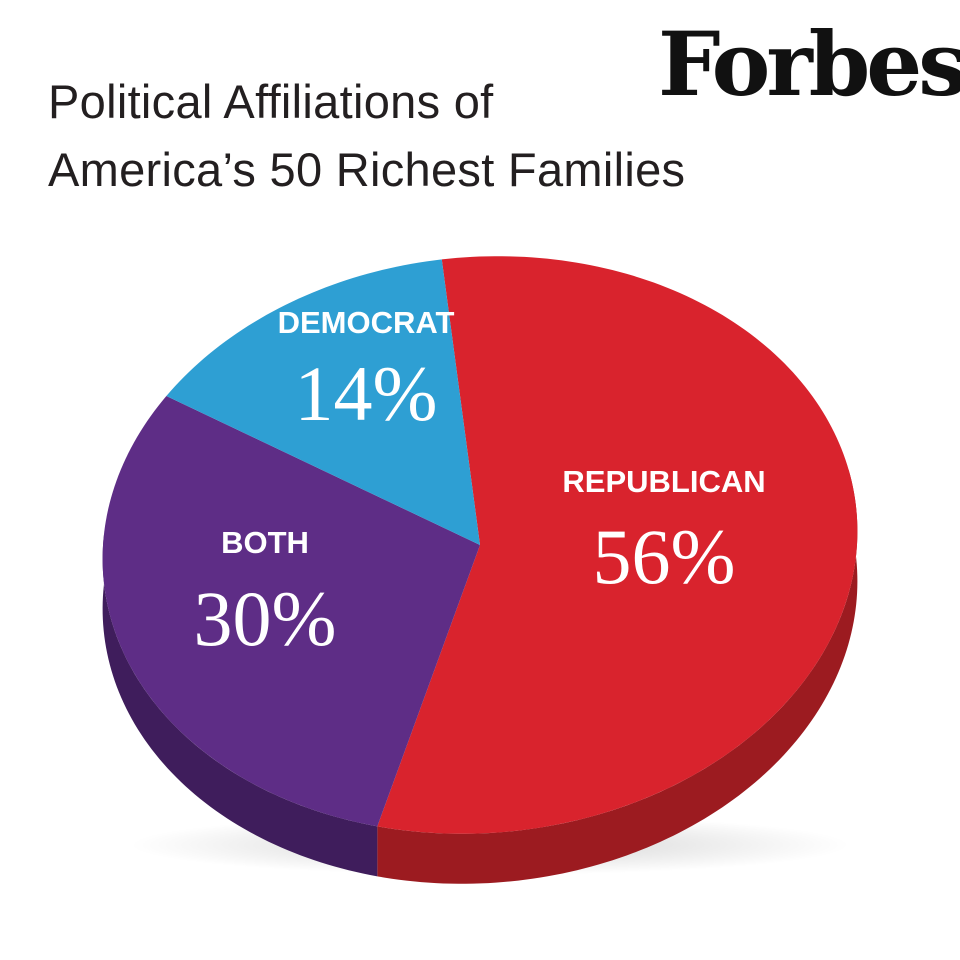  Describe the element at coordinates (240, 705) in the screenshot. I see `pie-side-both` at that location.